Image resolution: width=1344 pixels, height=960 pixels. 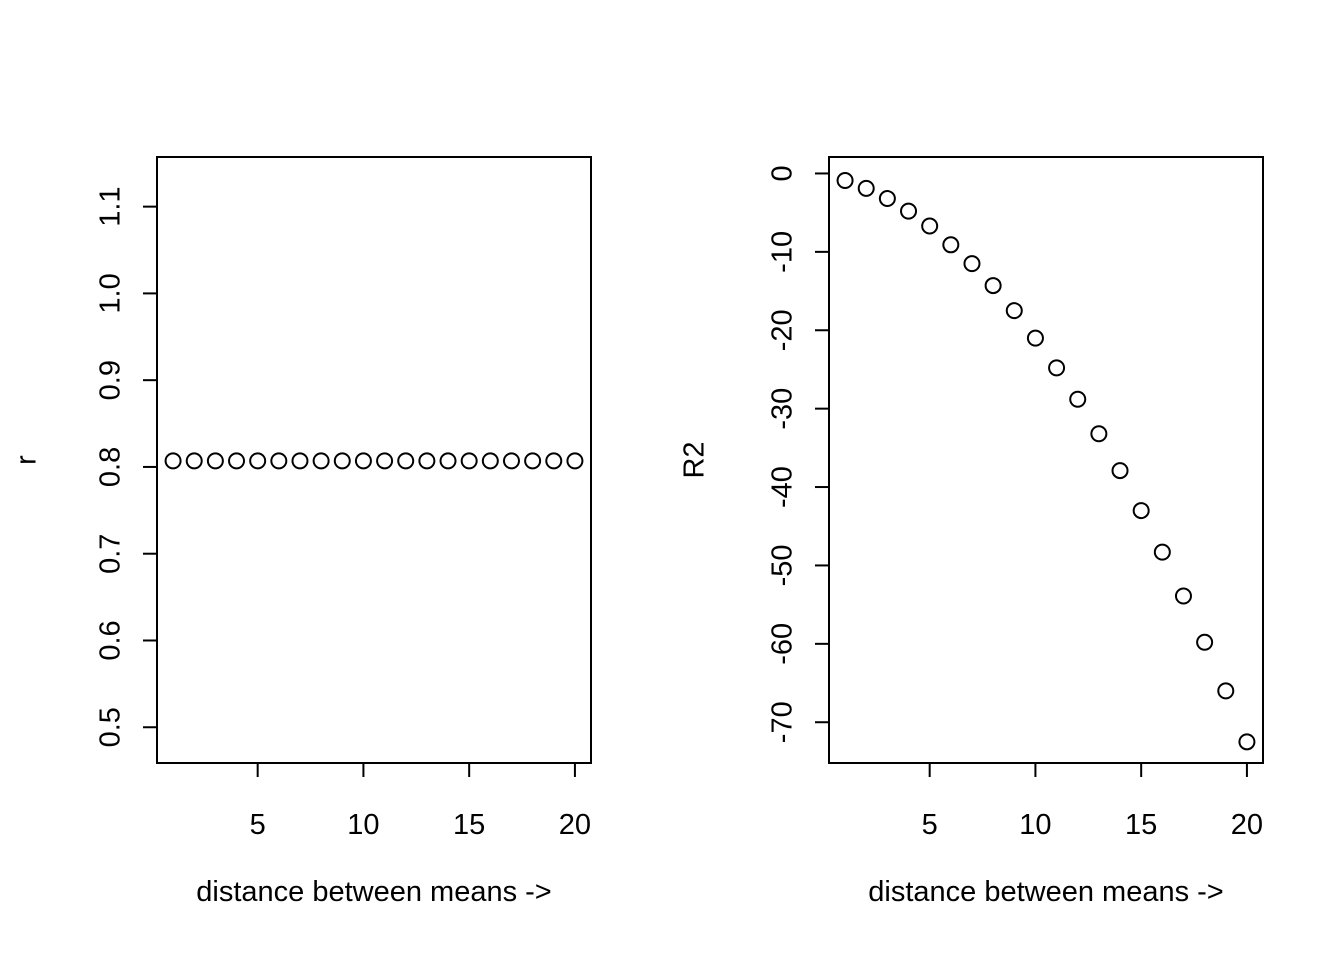 What do you see at coordinates (111, 727) in the screenshot?
I see `y-tick-label: 0.5` at bounding box center [111, 727].